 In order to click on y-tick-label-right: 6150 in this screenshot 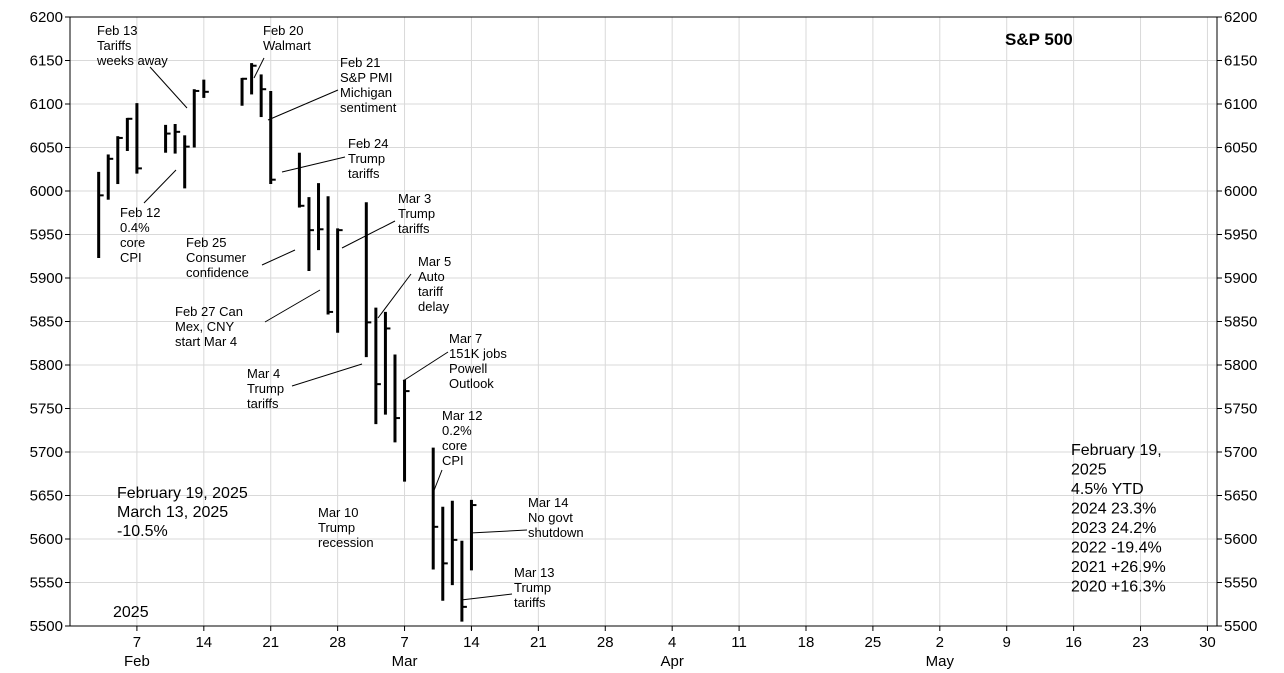, I will do `click(1240, 61)`.